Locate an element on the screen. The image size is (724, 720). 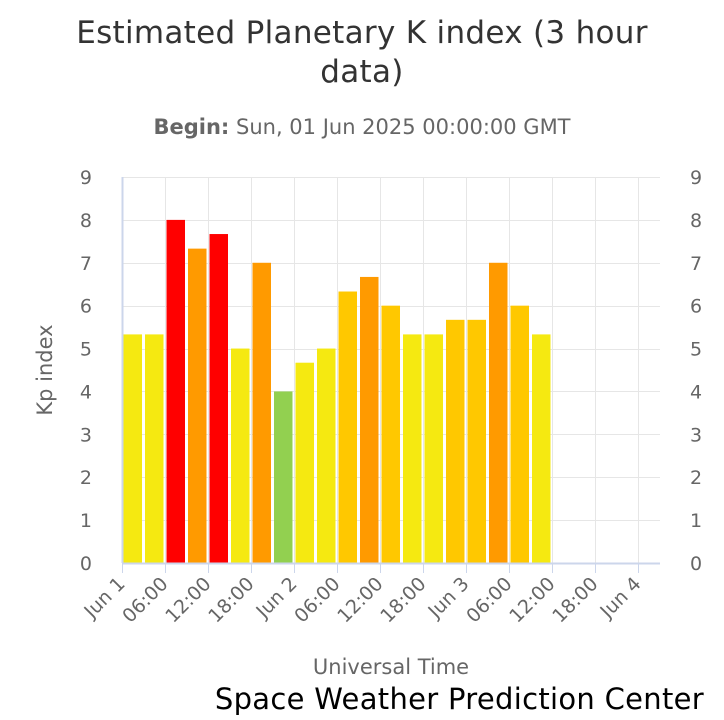
y-tick-label-left: 2 is located at coordinates (86, 478).